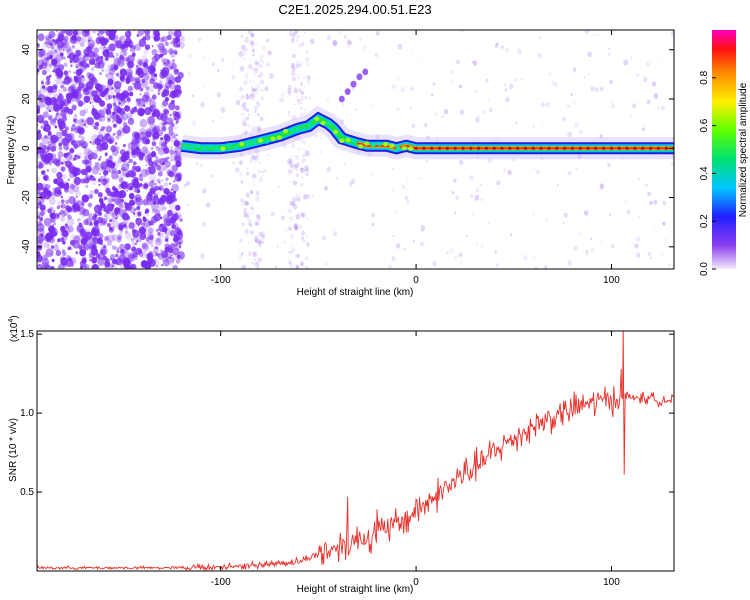 The width and height of the screenshot is (750, 600). I want to click on y-tick-label: 0, so click(26, 148).